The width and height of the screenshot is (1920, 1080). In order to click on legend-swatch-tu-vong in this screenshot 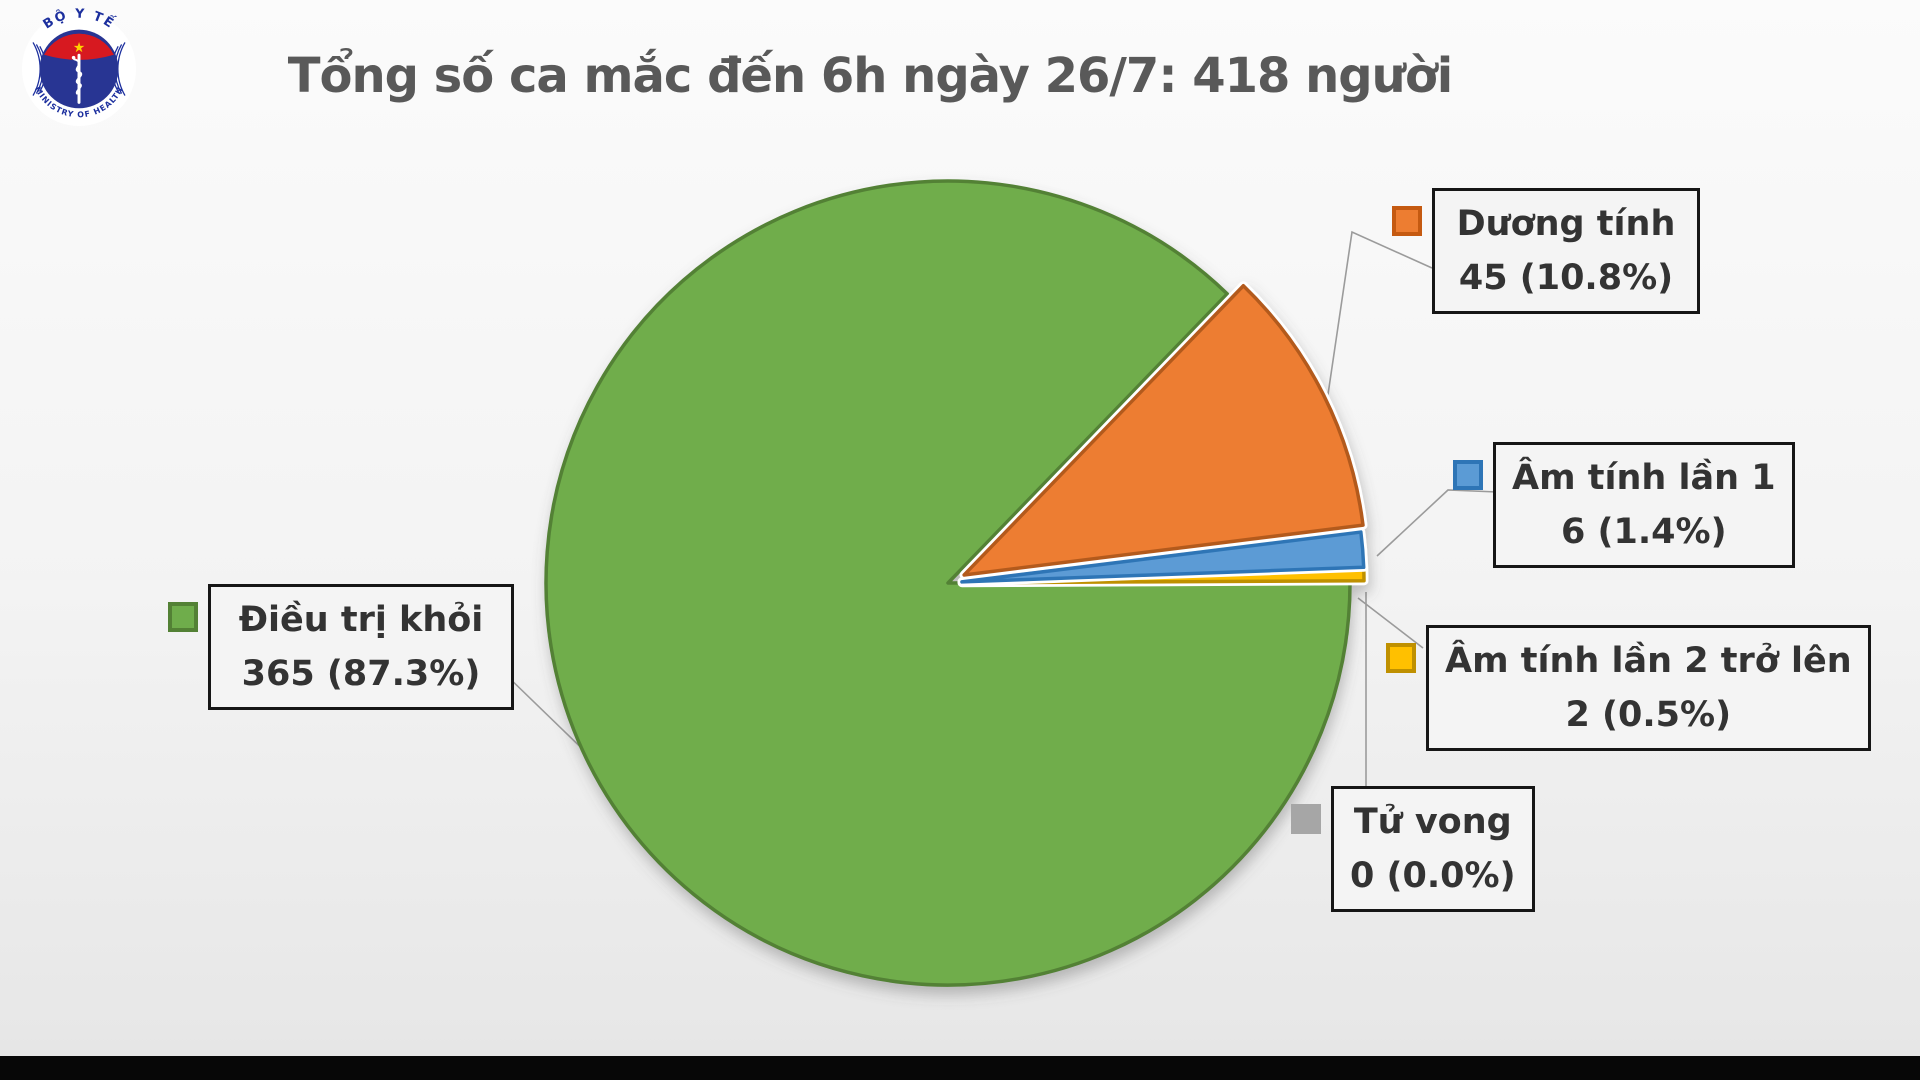, I will do `click(1306, 819)`.